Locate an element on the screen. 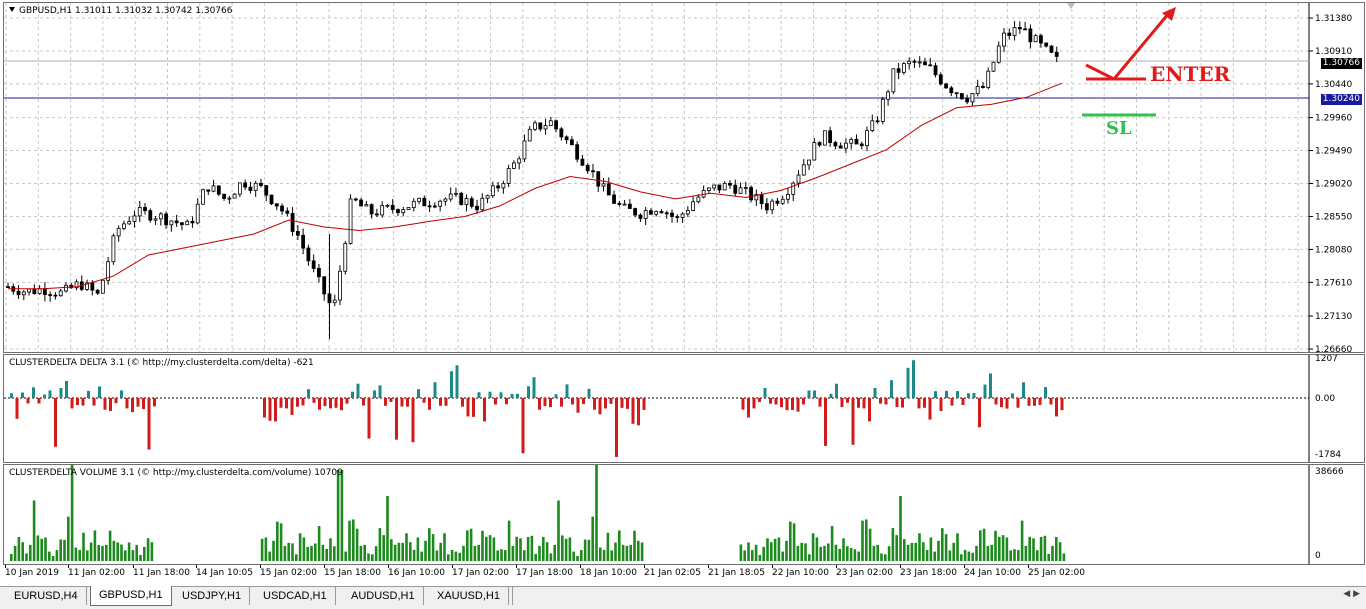 The width and height of the screenshot is (1366, 609). tab-scroll-arrows: ◀ ▶ is located at coordinates (1351, 594).